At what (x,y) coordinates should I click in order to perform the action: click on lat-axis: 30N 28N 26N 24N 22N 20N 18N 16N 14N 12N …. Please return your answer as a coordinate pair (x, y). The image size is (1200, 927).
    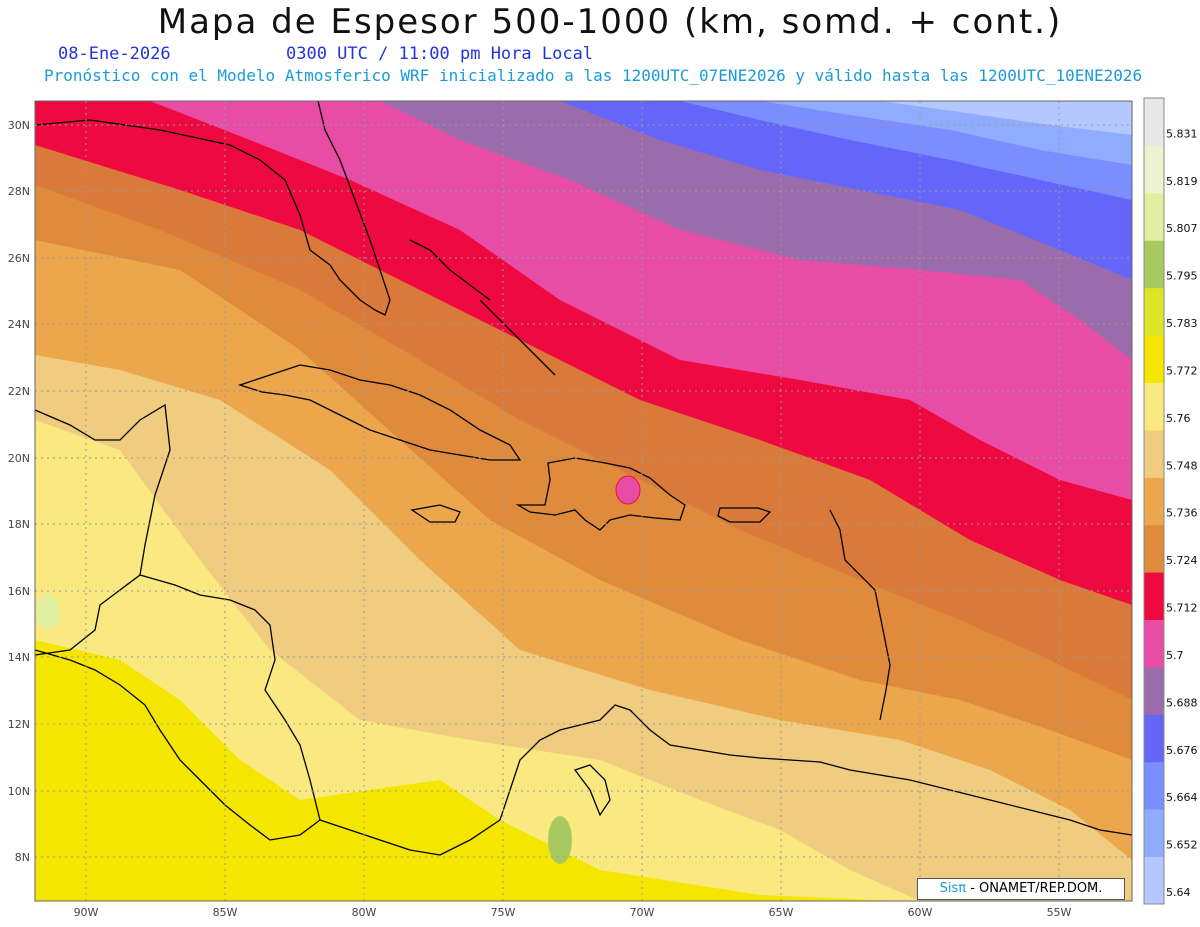
    Looking at the image, I should click on (19, 491).